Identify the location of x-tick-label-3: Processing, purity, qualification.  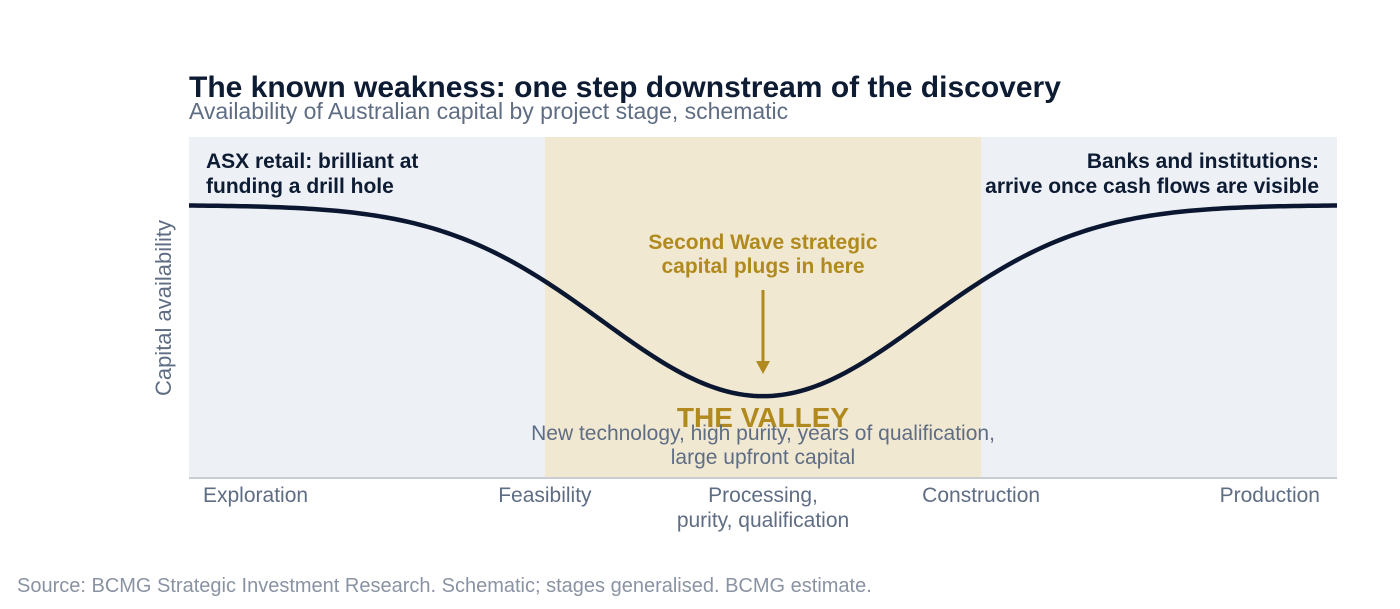
(763, 508).